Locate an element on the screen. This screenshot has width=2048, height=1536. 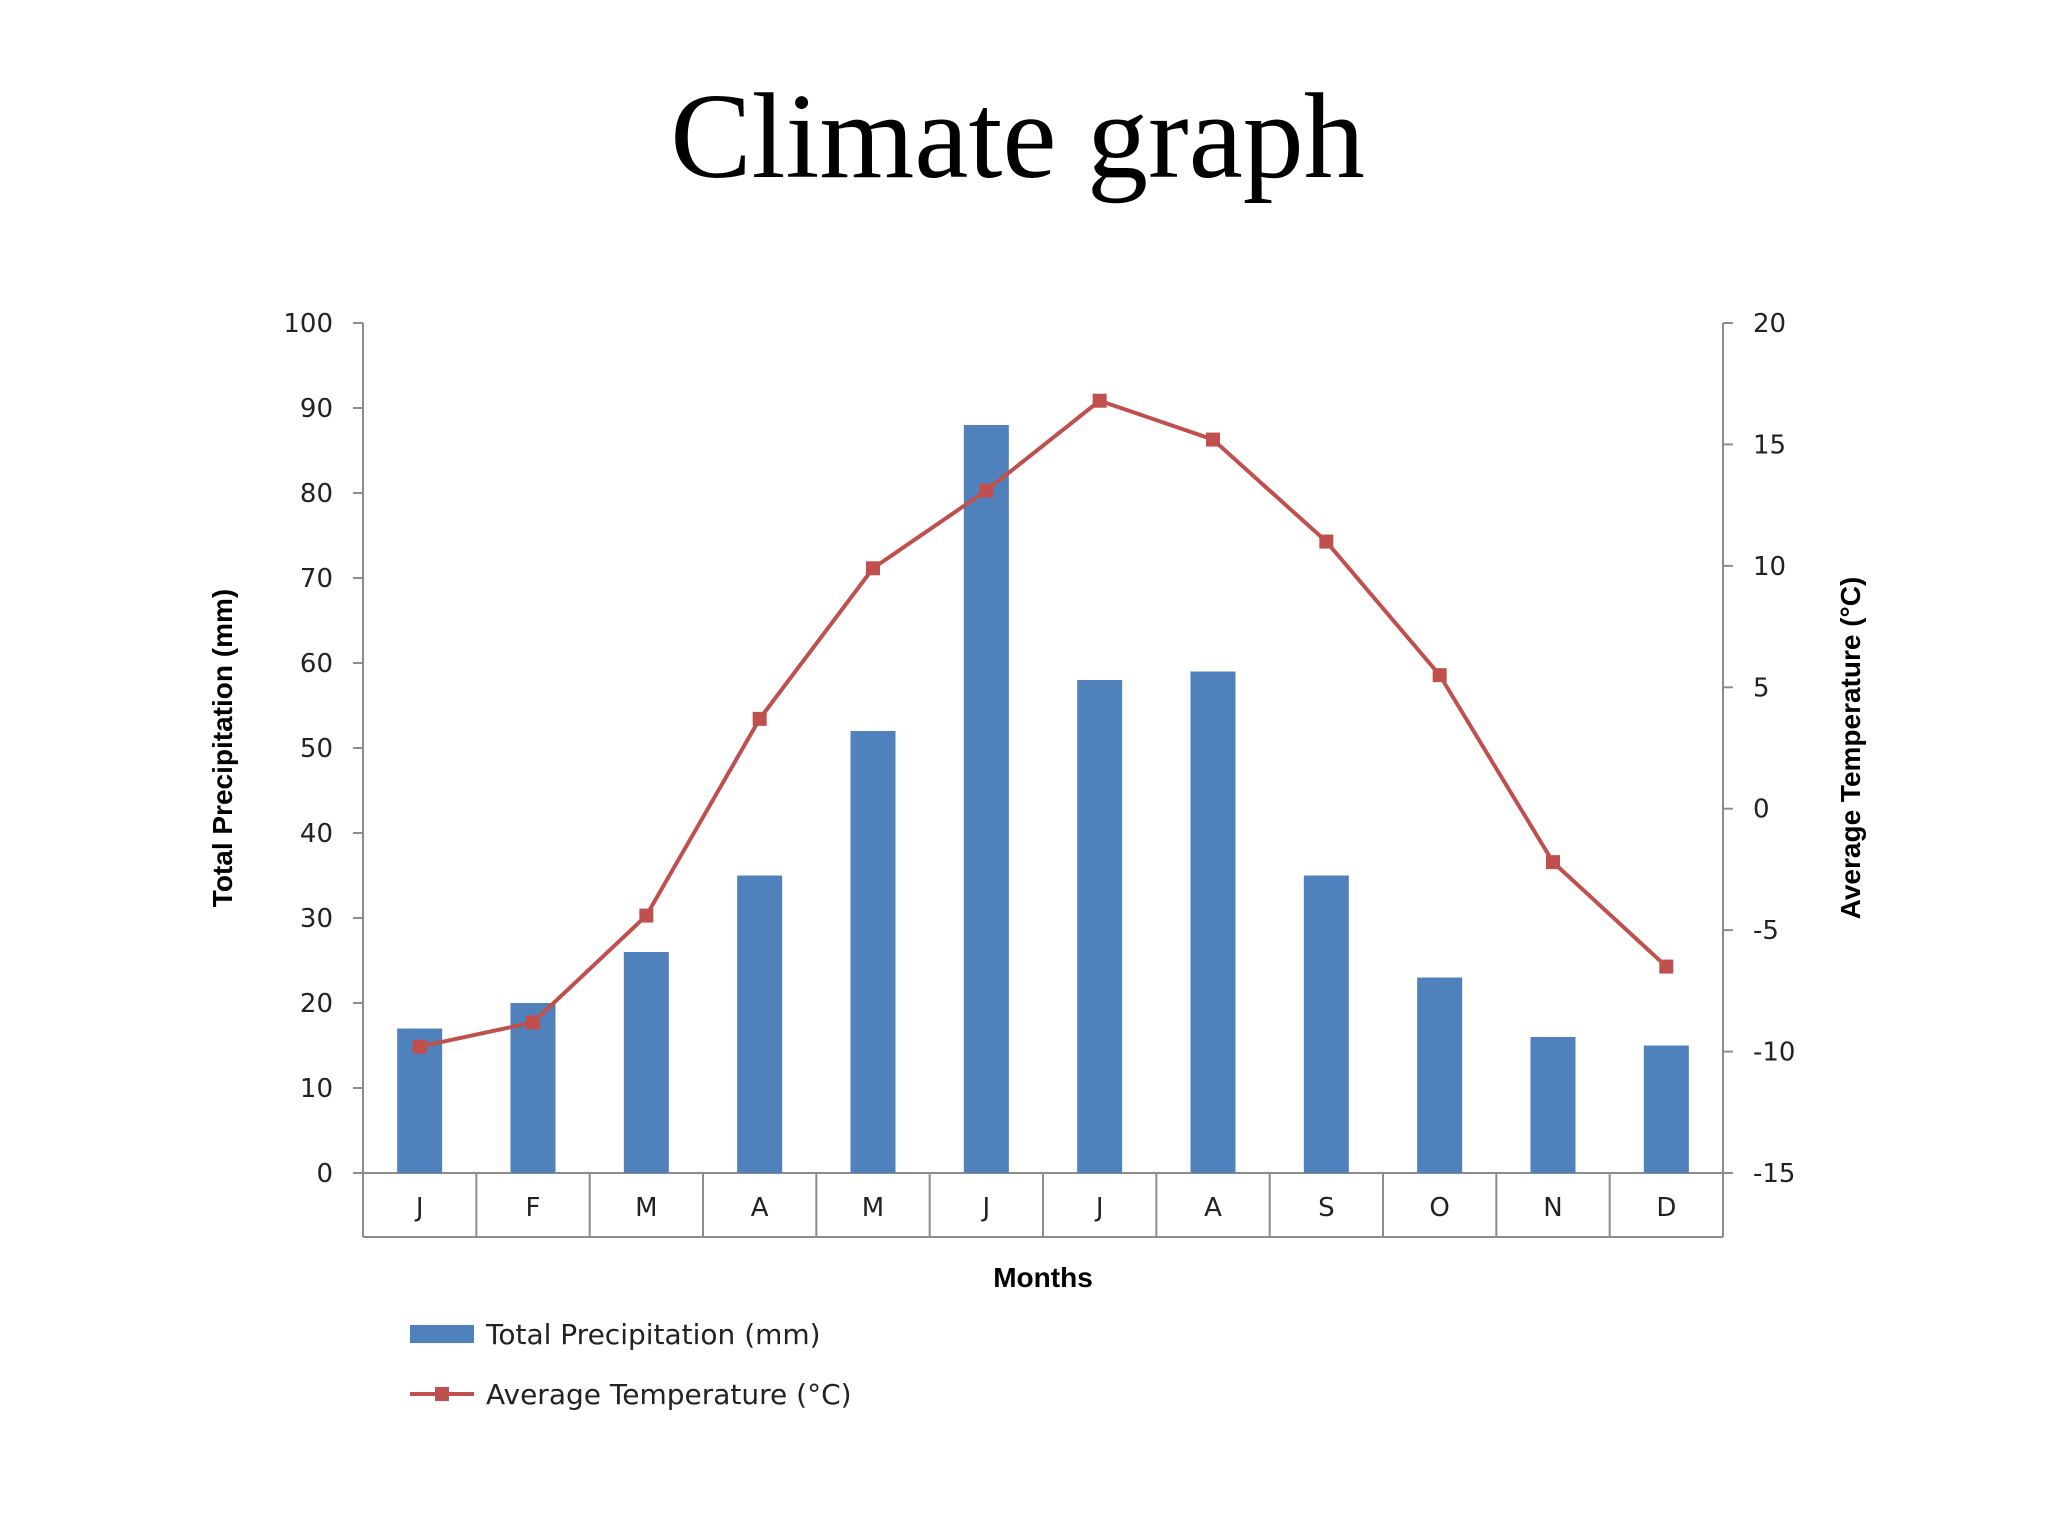
slide-title: Climate graph is located at coordinates (1017, 136).